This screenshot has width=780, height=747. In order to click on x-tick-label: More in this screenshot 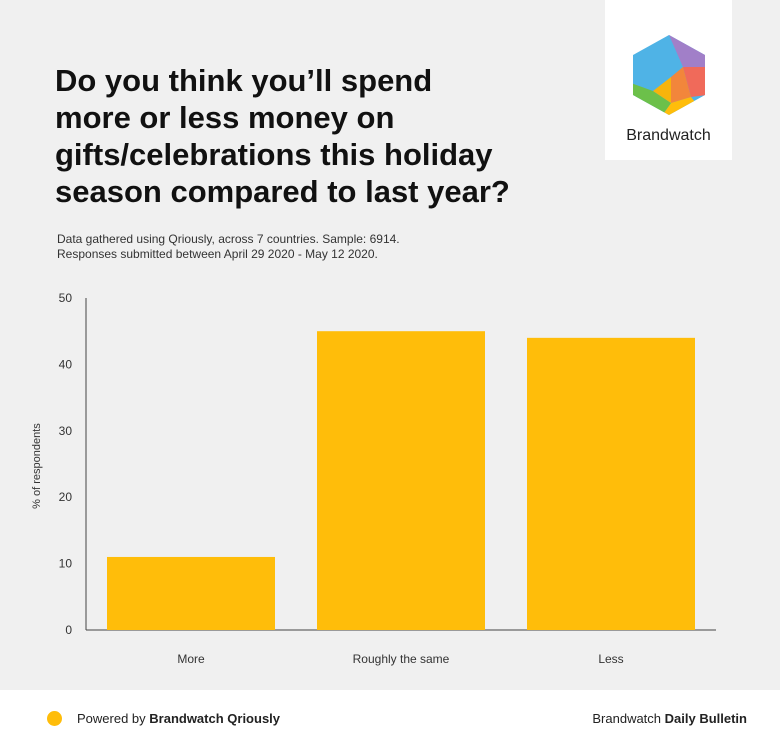, I will do `click(191, 659)`.